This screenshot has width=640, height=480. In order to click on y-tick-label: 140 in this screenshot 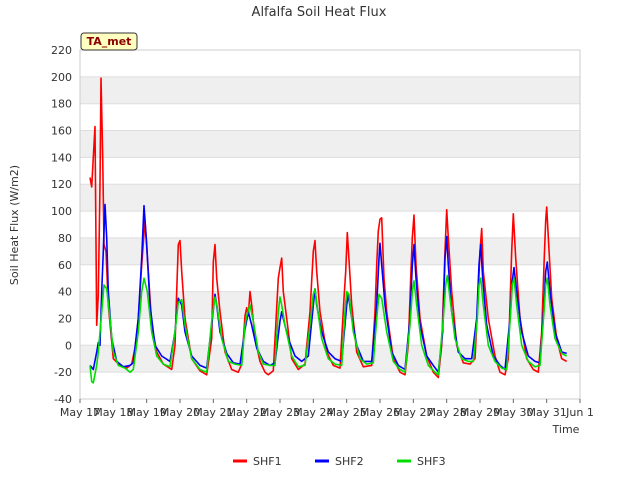, I will do `click(61, 157)`.